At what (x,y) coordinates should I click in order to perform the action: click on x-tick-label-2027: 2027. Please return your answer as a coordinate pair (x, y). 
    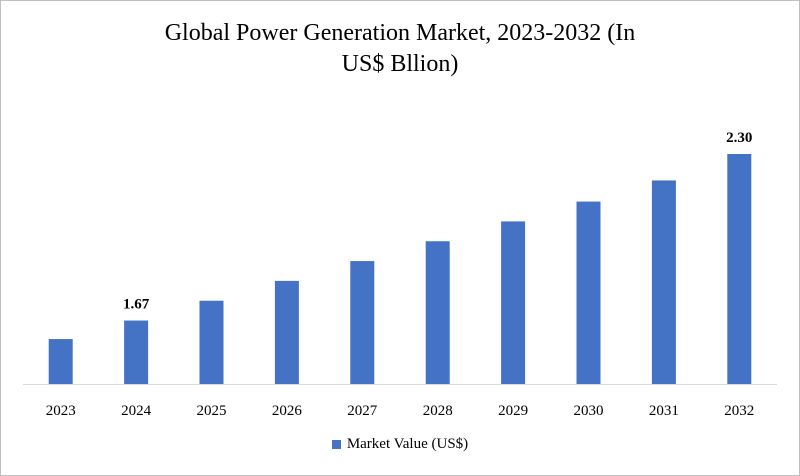
    Looking at the image, I should click on (362, 411).